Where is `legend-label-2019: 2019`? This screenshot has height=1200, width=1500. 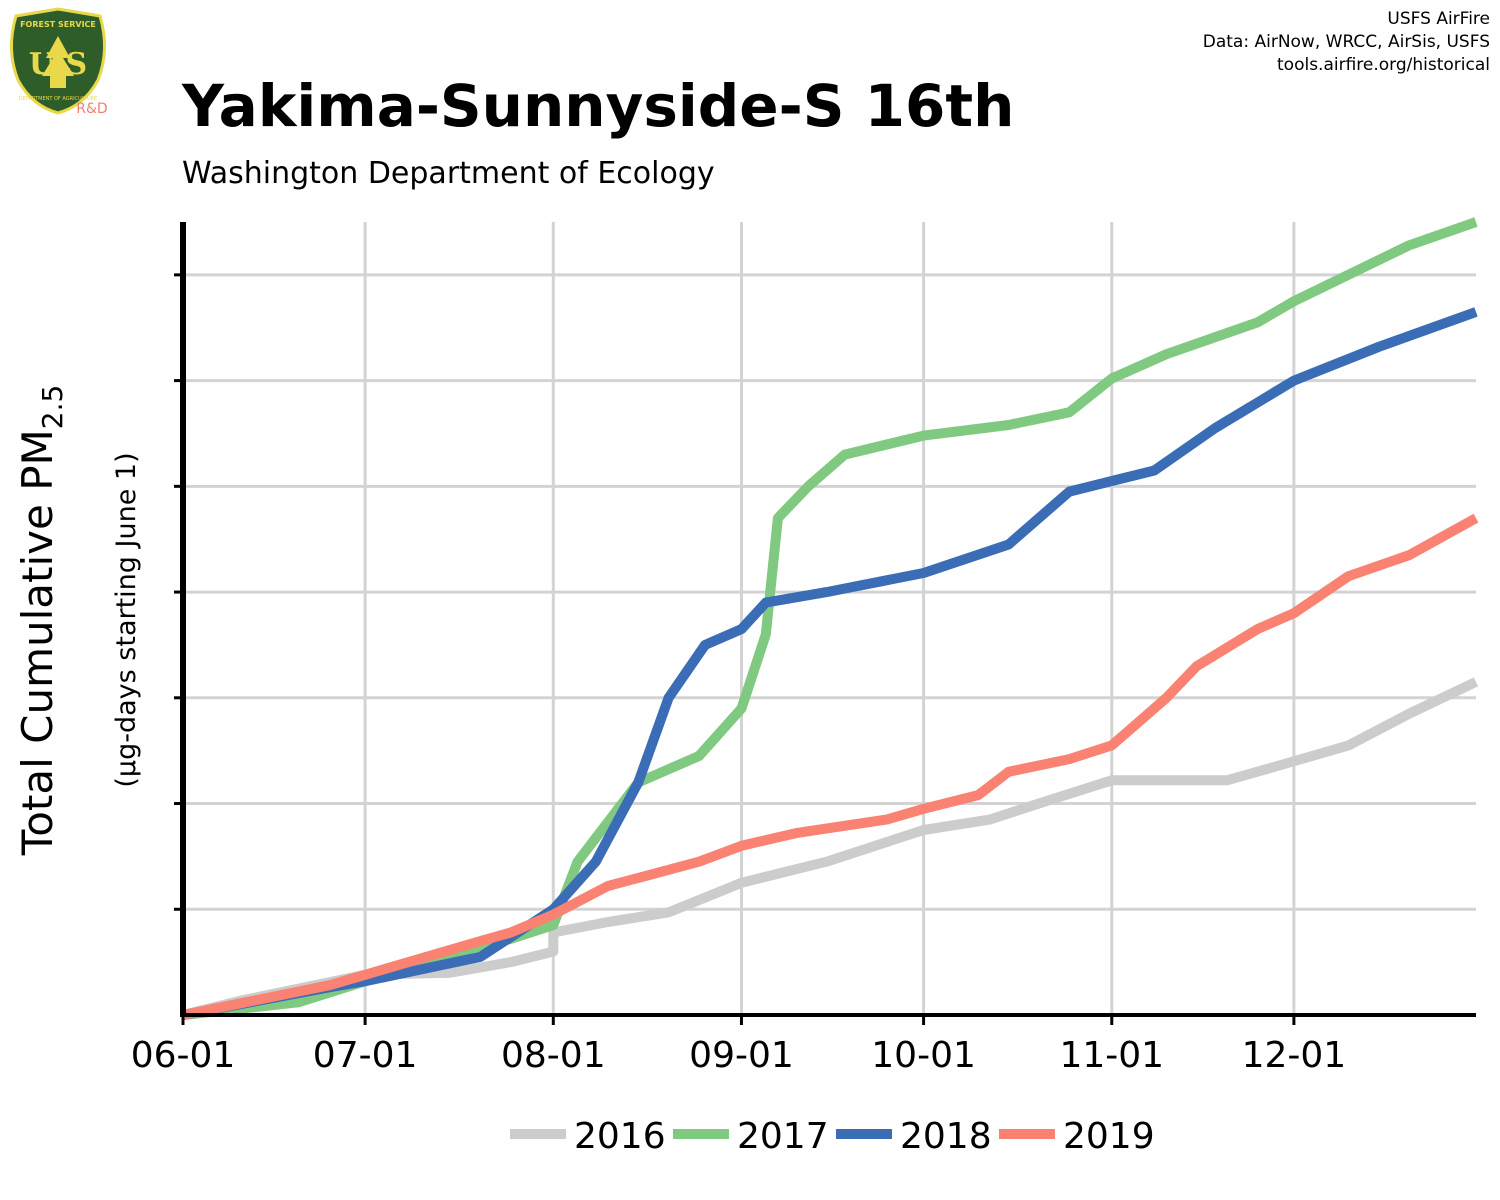
legend-label-2019: 2019 is located at coordinates (1109, 1136).